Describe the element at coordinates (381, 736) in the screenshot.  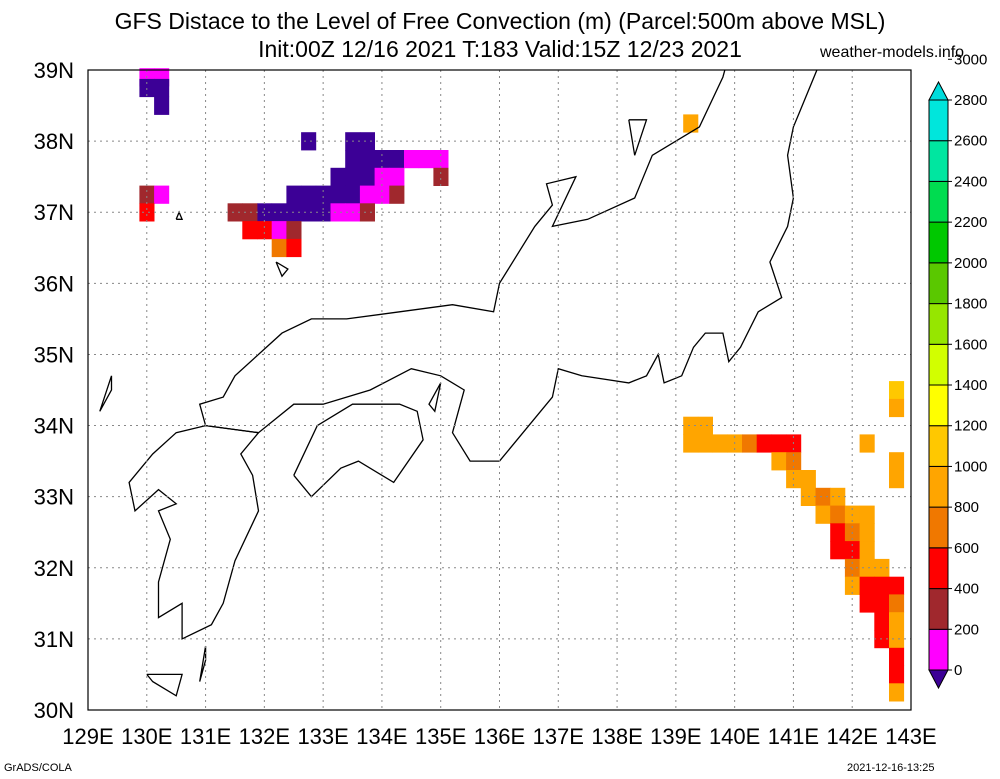
I see `lon-tick-label: 134E` at that location.